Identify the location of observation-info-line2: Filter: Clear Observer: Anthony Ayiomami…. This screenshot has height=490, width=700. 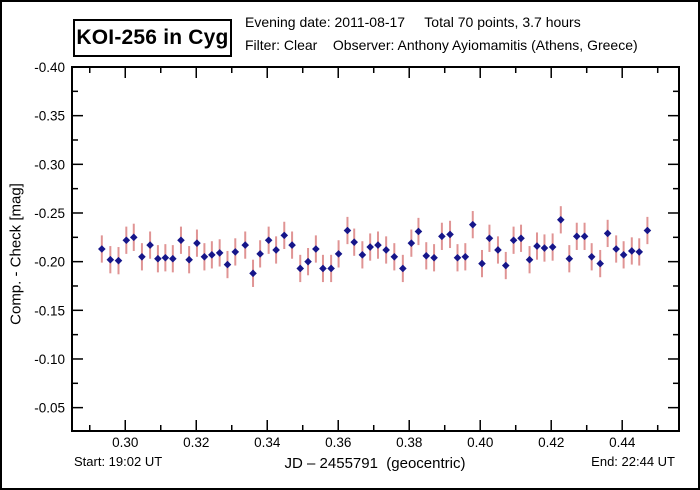
(441, 45).